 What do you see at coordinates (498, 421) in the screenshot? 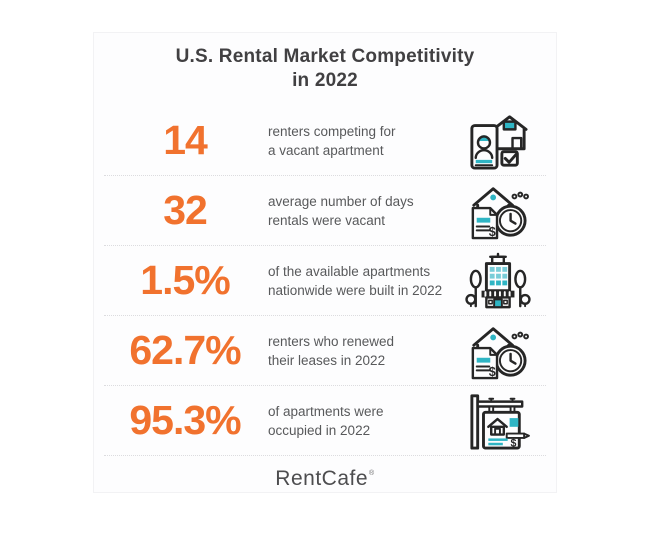
I see `for-rent-sign-icon: $` at bounding box center [498, 421].